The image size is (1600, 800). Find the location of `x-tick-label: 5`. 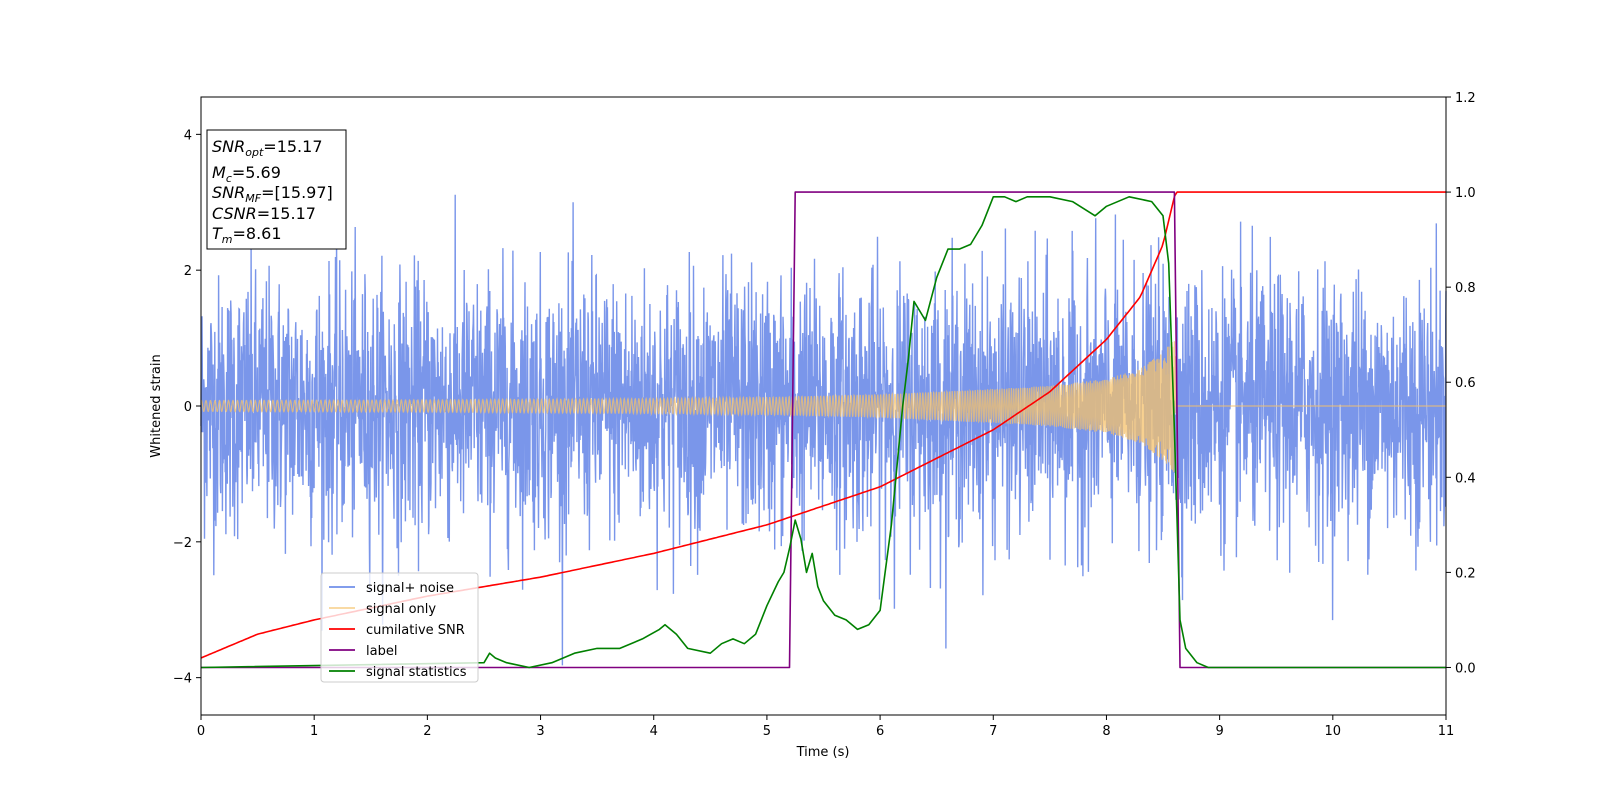

x-tick-label: 5 is located at coordinates (767, 731).